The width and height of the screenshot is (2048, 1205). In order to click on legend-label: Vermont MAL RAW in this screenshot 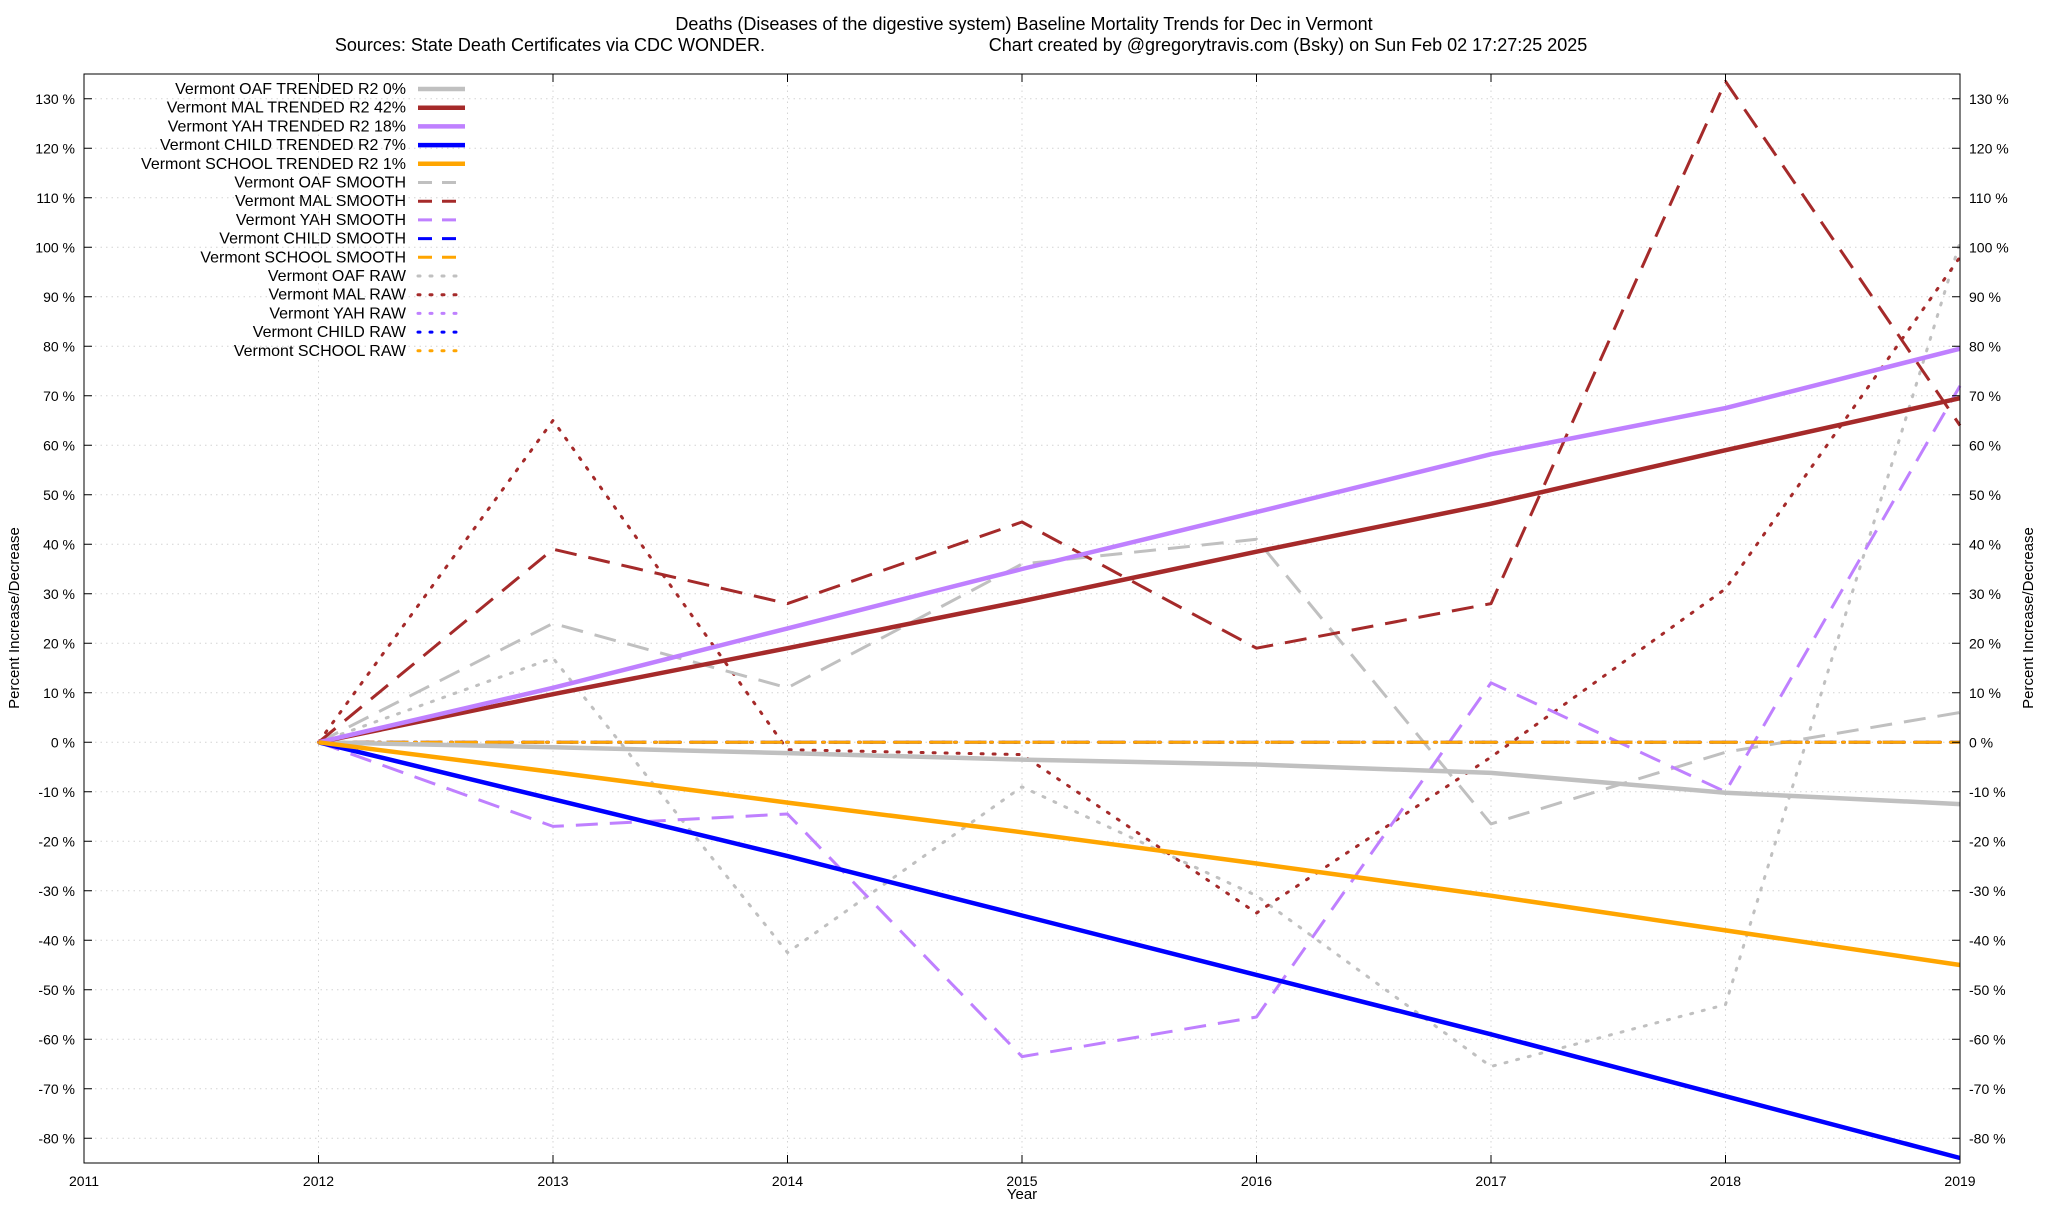, I will do `click(337, 295)`.